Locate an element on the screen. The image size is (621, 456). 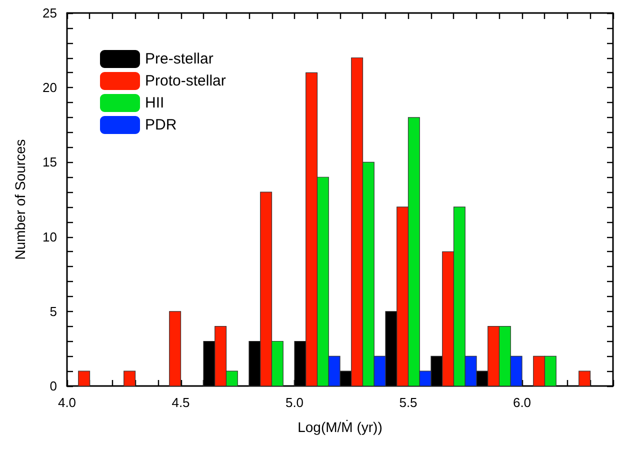
y-tick-label: 15 is located at coordinates (49, 162).